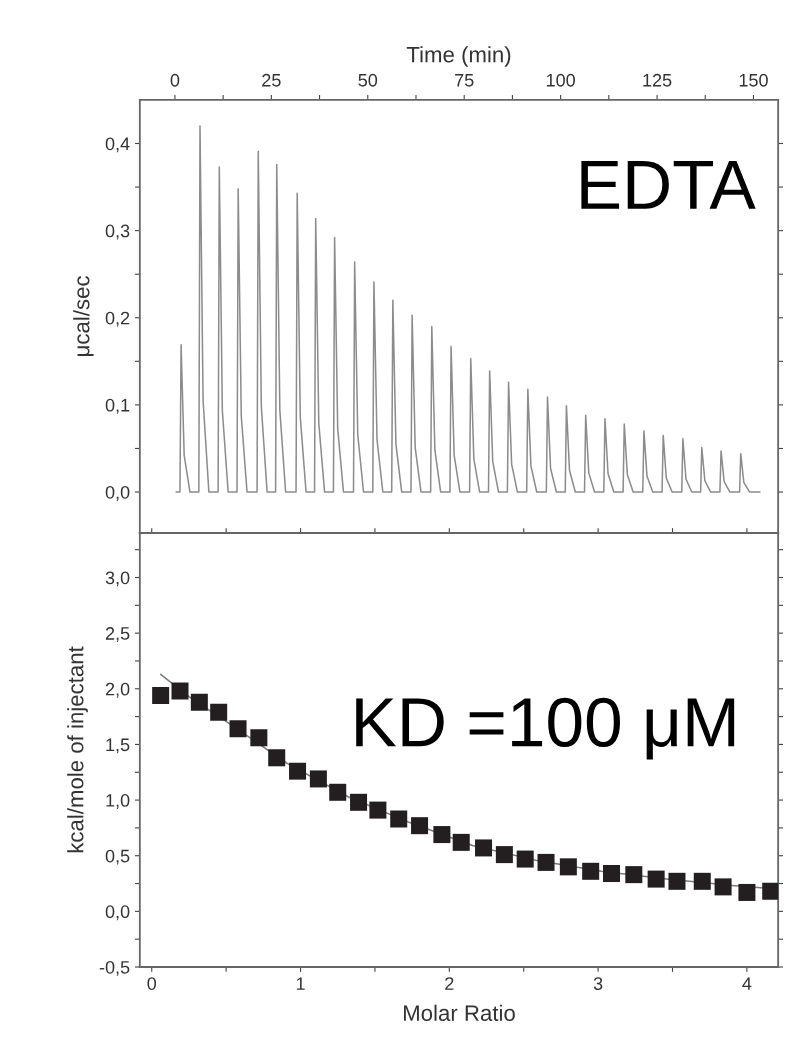  Describe the element at coordinates (117, 145) in the screenshot. I see `y-tick-label: 0,4` at that location.